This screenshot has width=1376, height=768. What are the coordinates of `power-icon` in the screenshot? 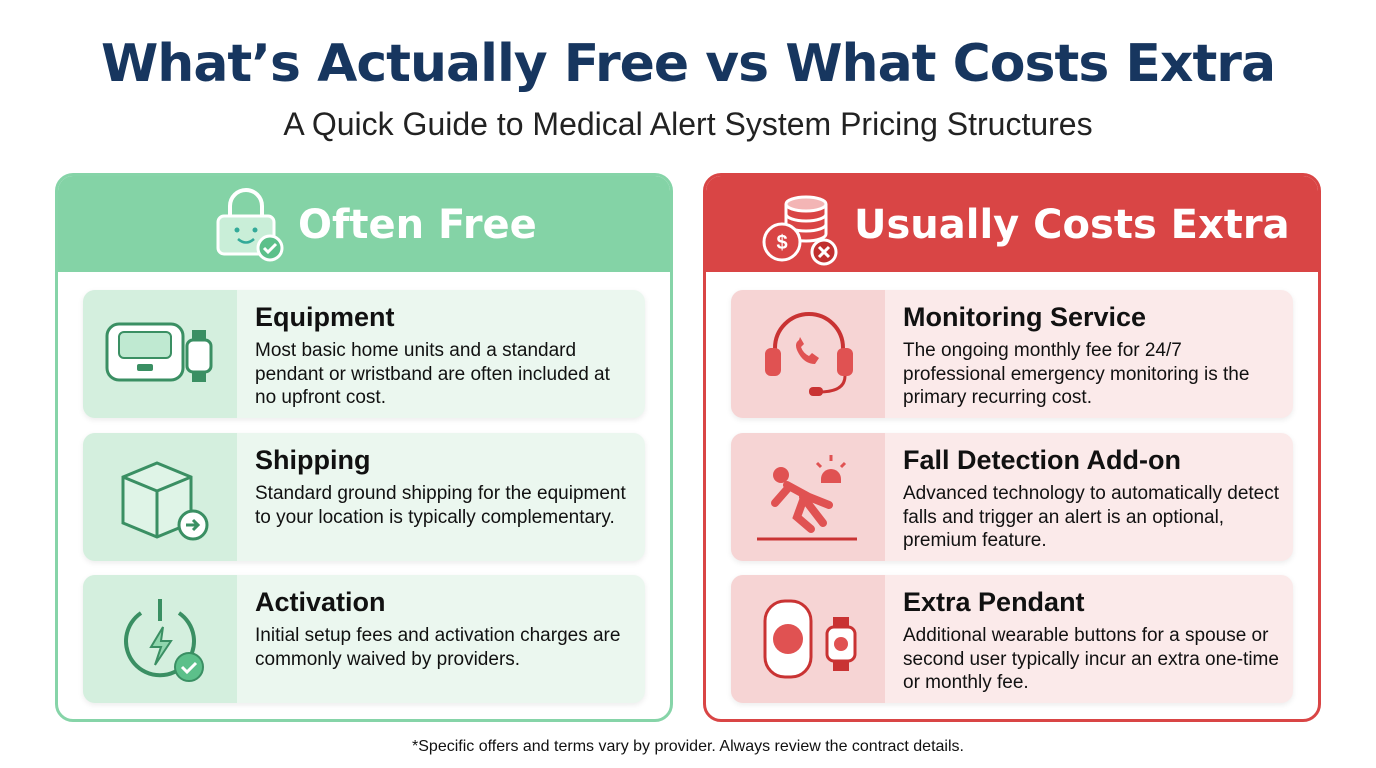 It's located at (164, 640).